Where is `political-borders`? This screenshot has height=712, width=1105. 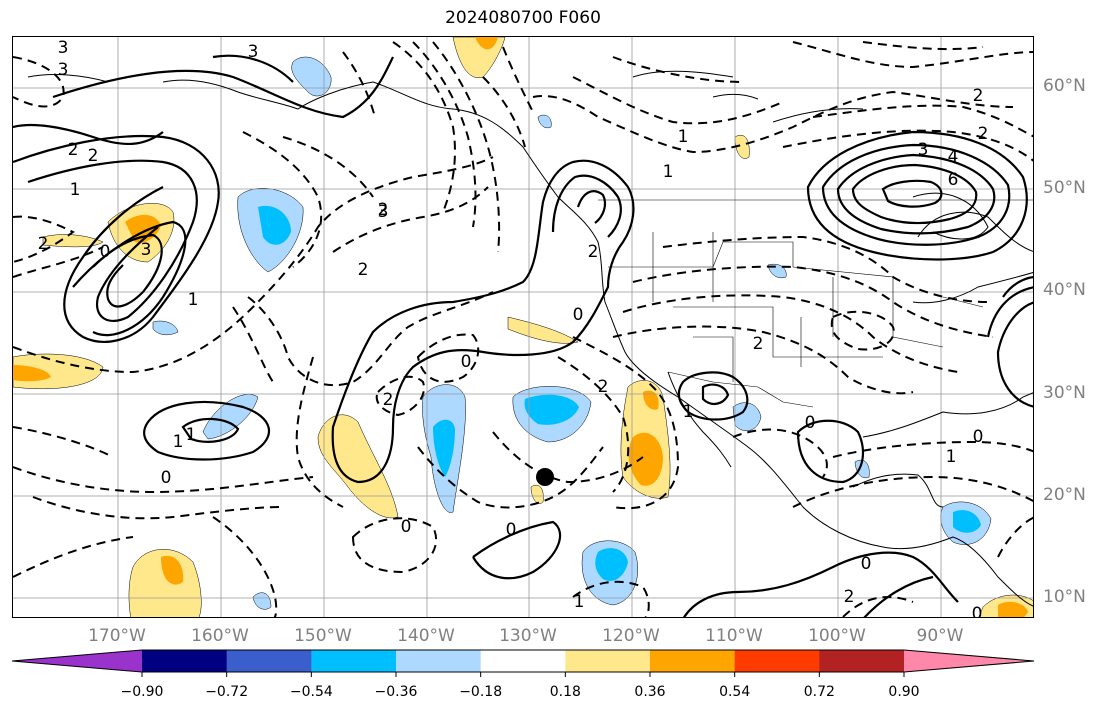 political-borders is located at coordinates (815, 303).